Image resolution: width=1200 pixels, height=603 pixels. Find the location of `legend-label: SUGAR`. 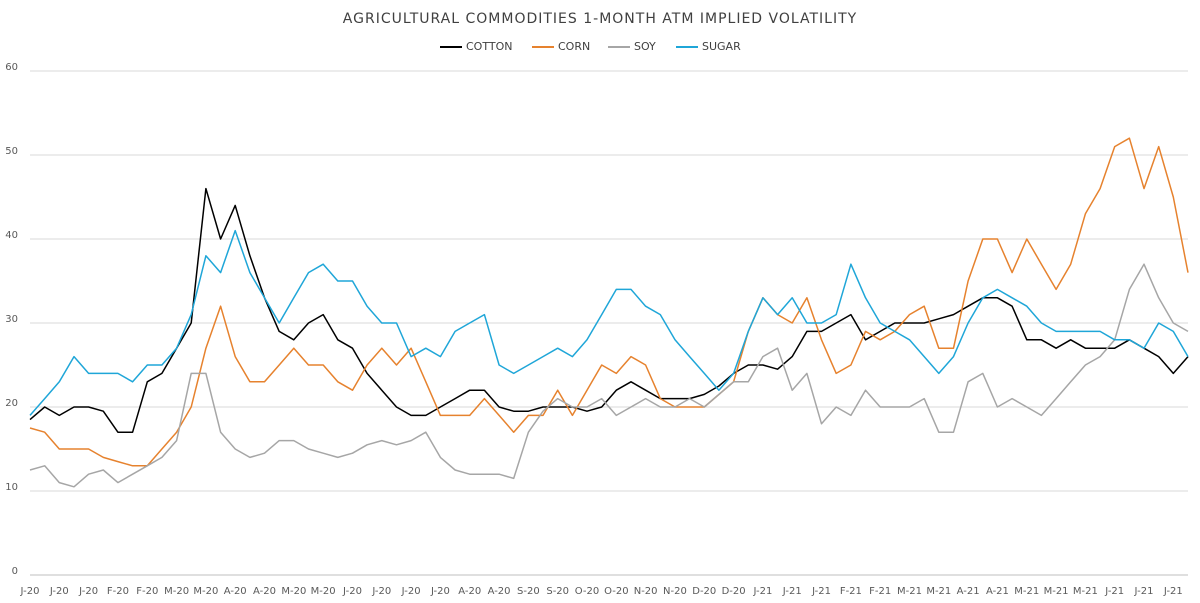

legend-label: SUGAR is located at coordinates (721, 46).